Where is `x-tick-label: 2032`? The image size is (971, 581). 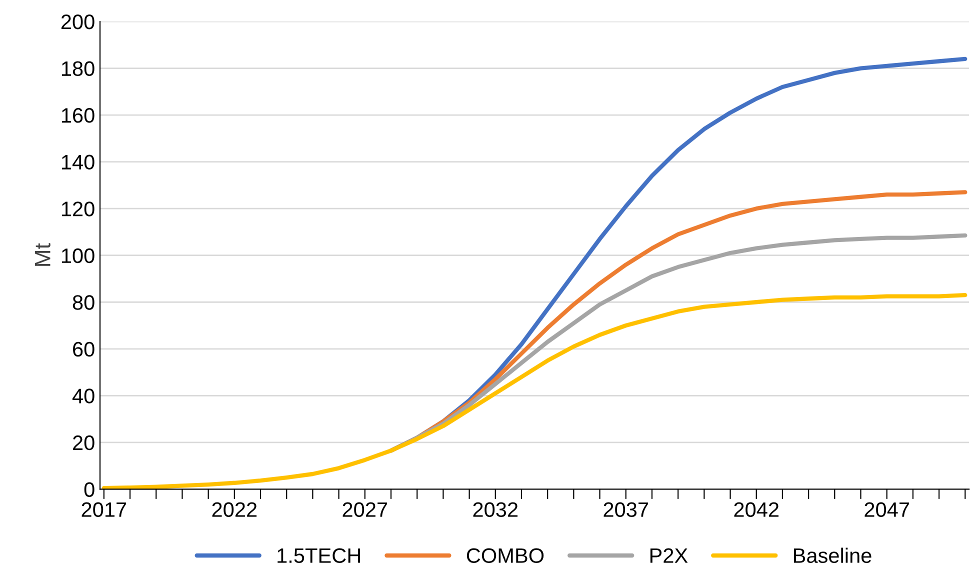
x-tick-label: 2032 is located at coordinates (495, 510).